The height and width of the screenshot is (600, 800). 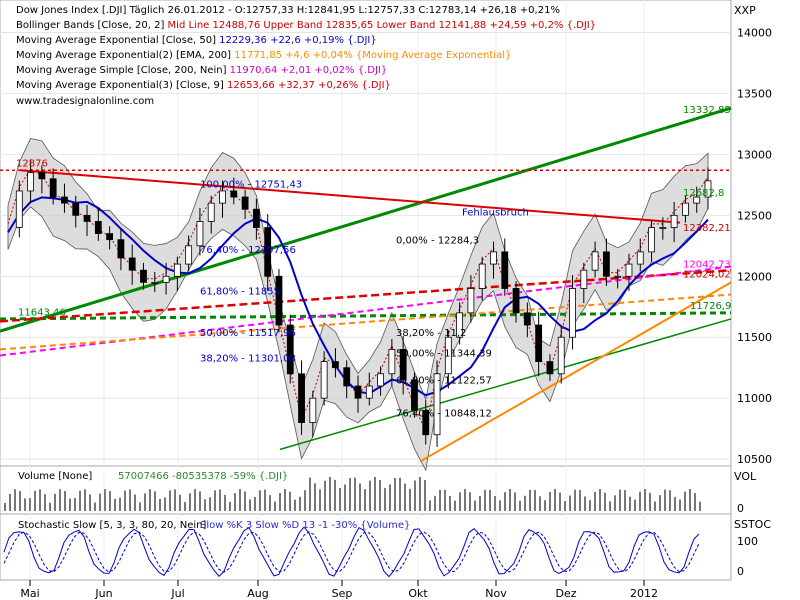 What do you see at coordinates (351, 552) in the screenshot?
I see `stochastic-k-line` at bounding box center [351, 552].